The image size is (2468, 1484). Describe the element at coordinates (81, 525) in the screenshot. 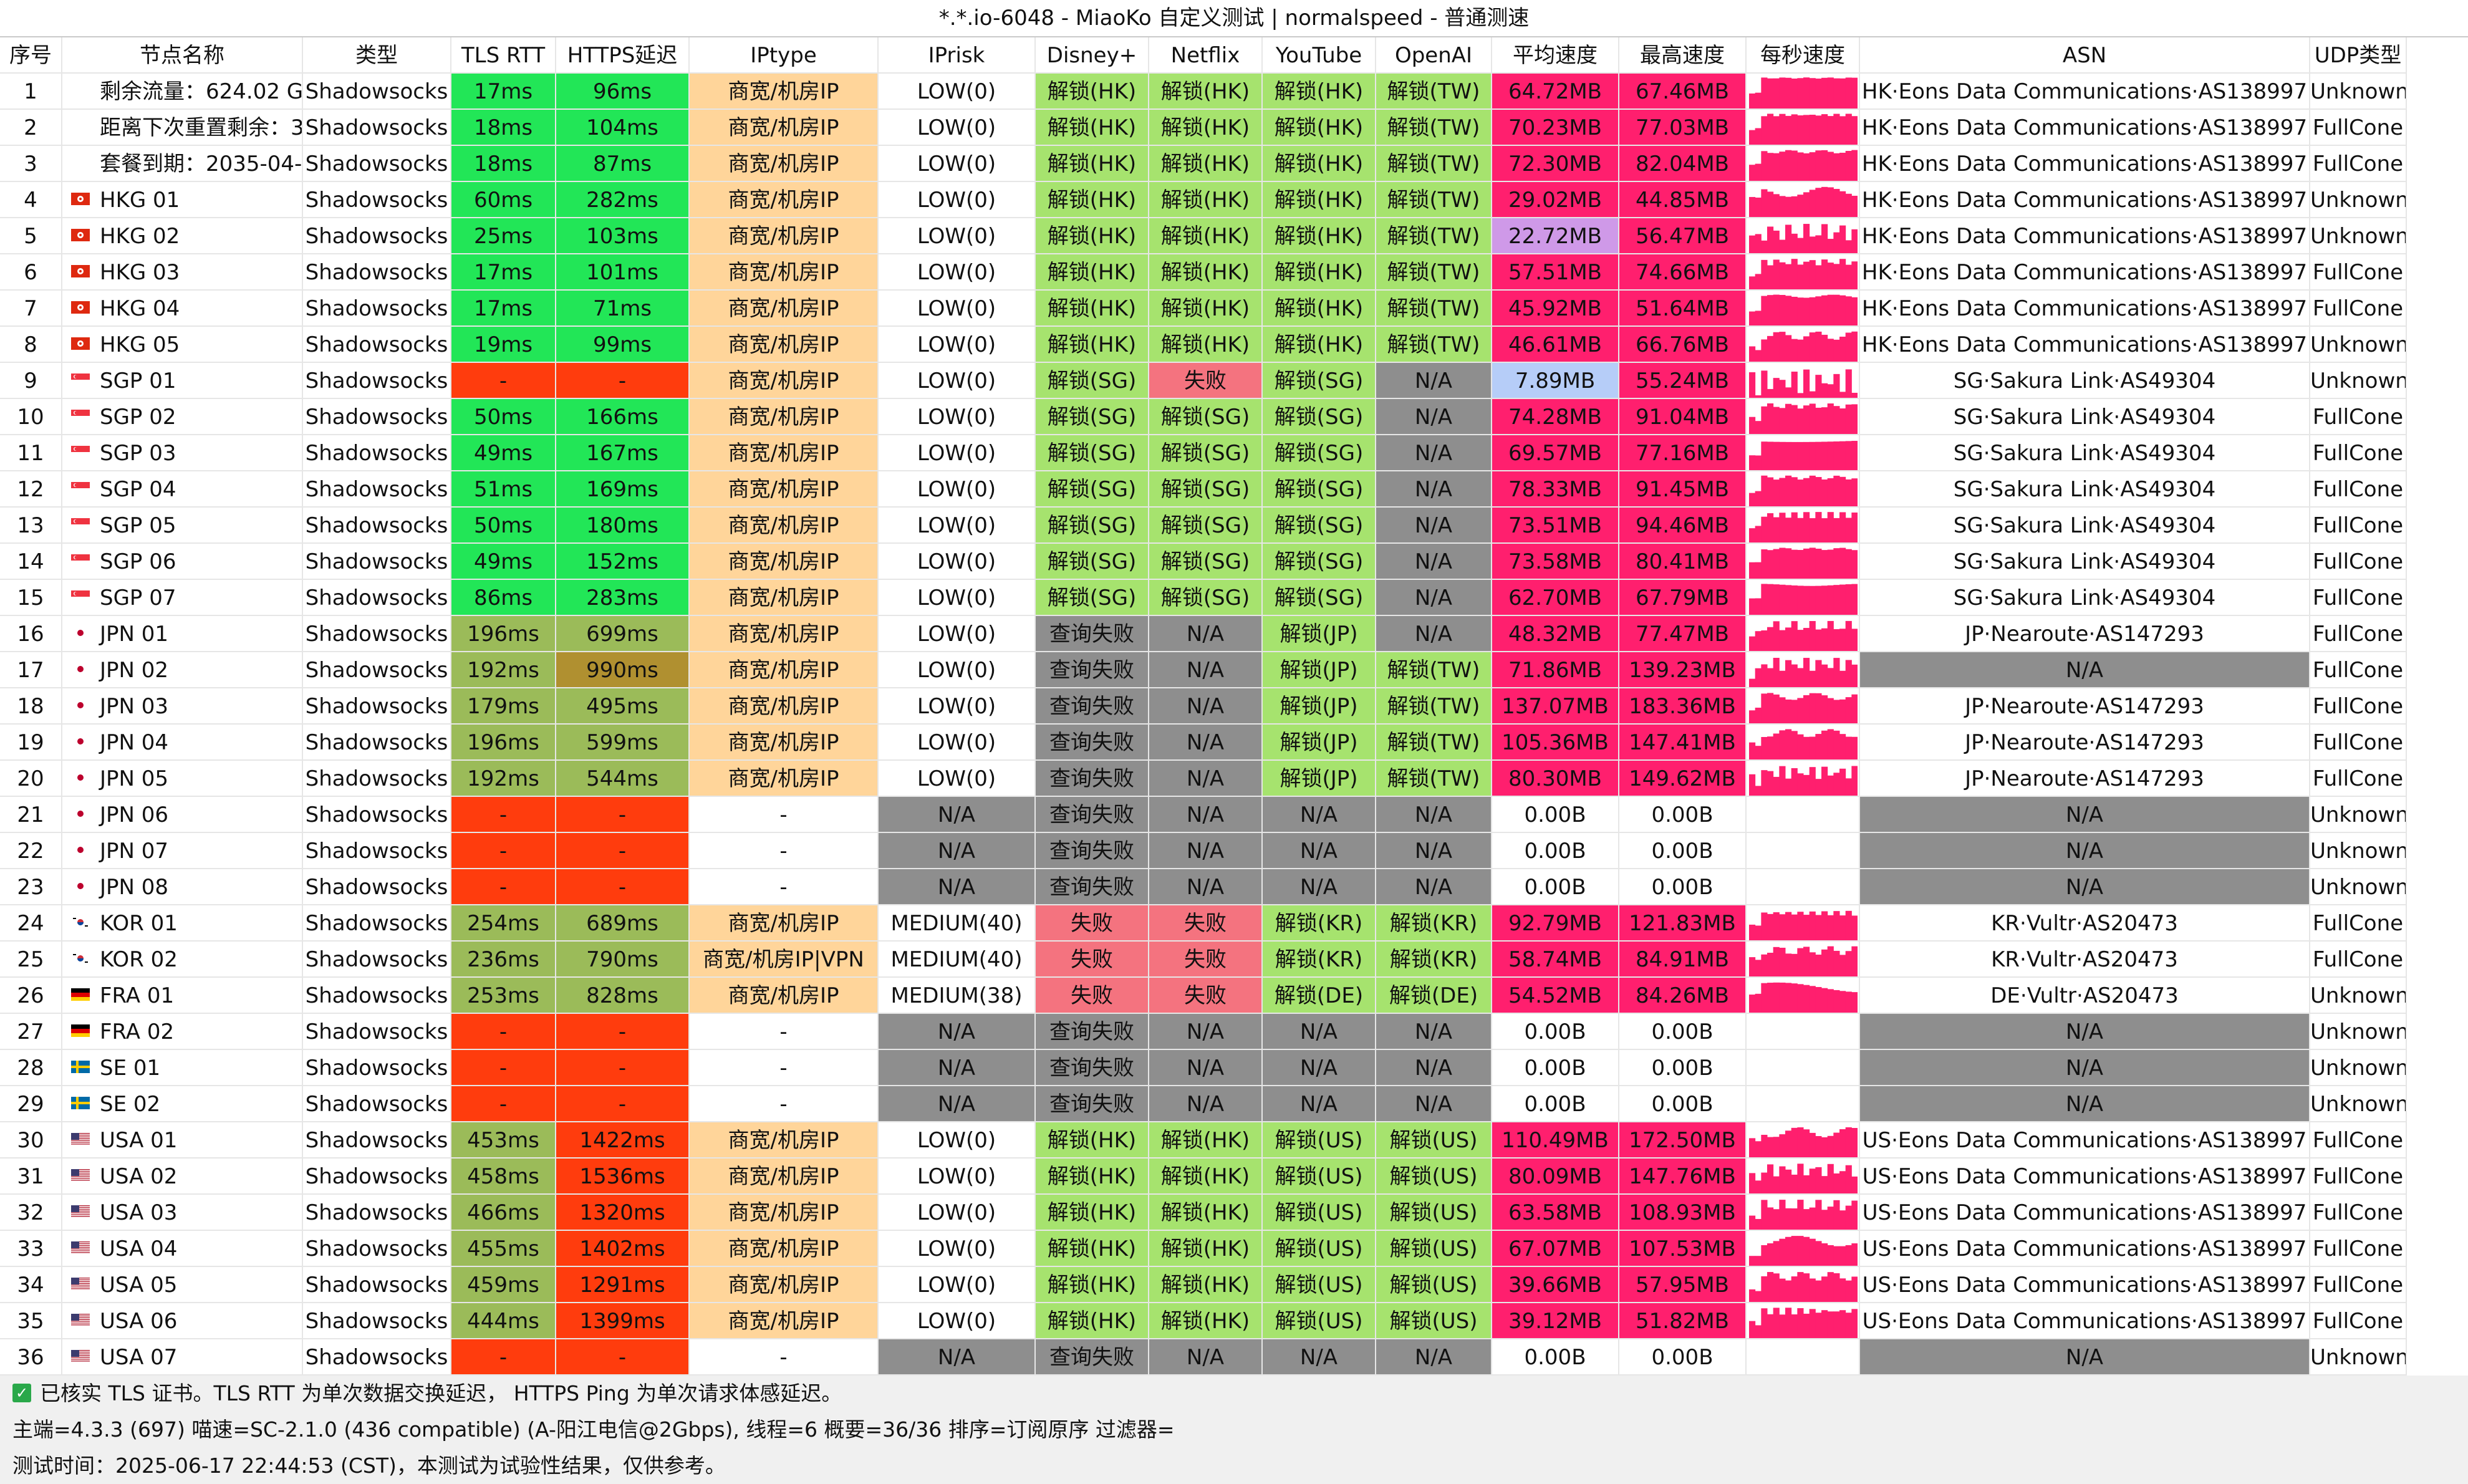

I see `flag-sg-icon` at that location.